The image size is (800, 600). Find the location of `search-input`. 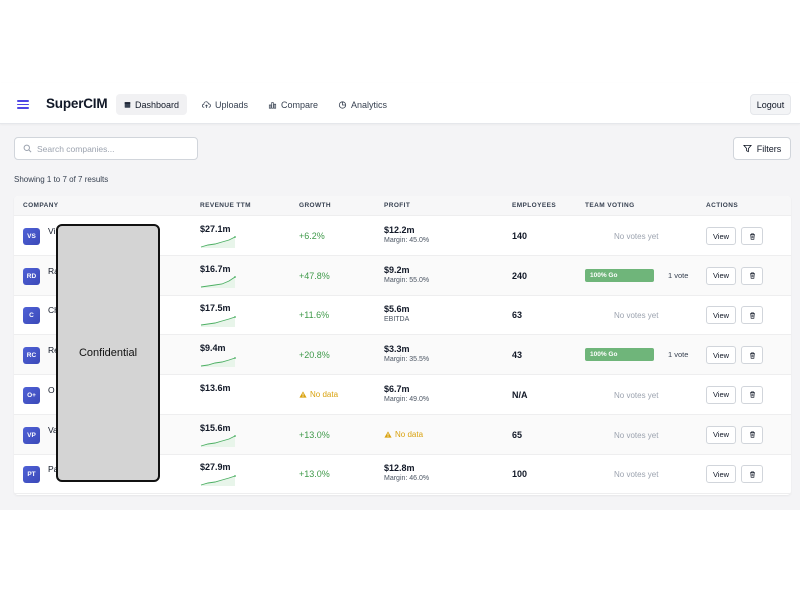

search-input is located at coordinates (112, 148).